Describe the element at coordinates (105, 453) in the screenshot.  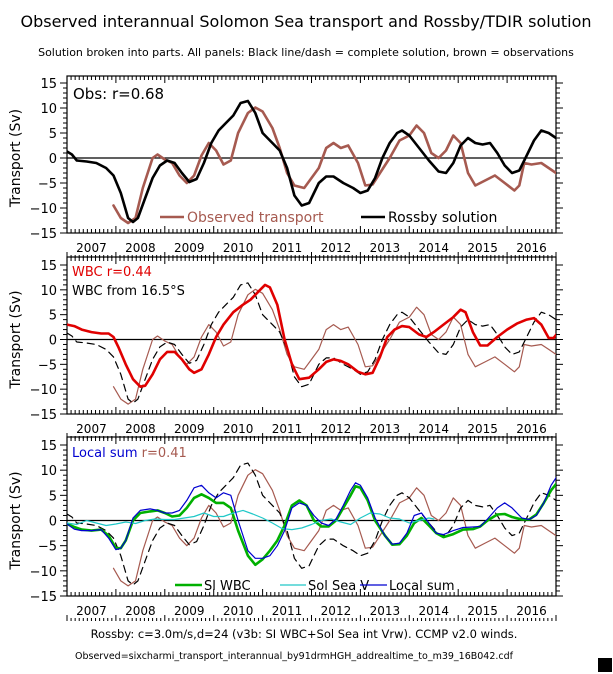
I see `annotation-part: Local sum` at that location.